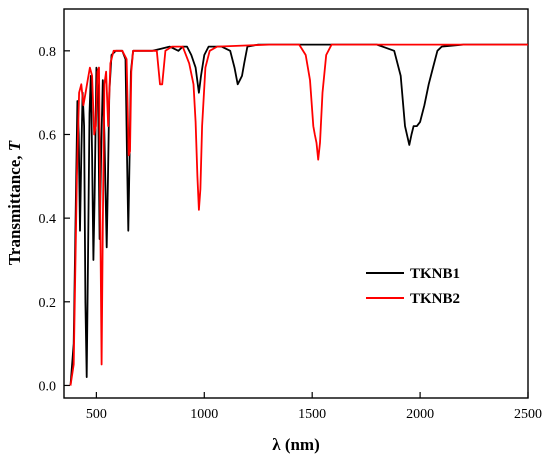  Describe the element at coordinates (96, 414) in the screenshot. I see `x-tick-label: 500` at that location.